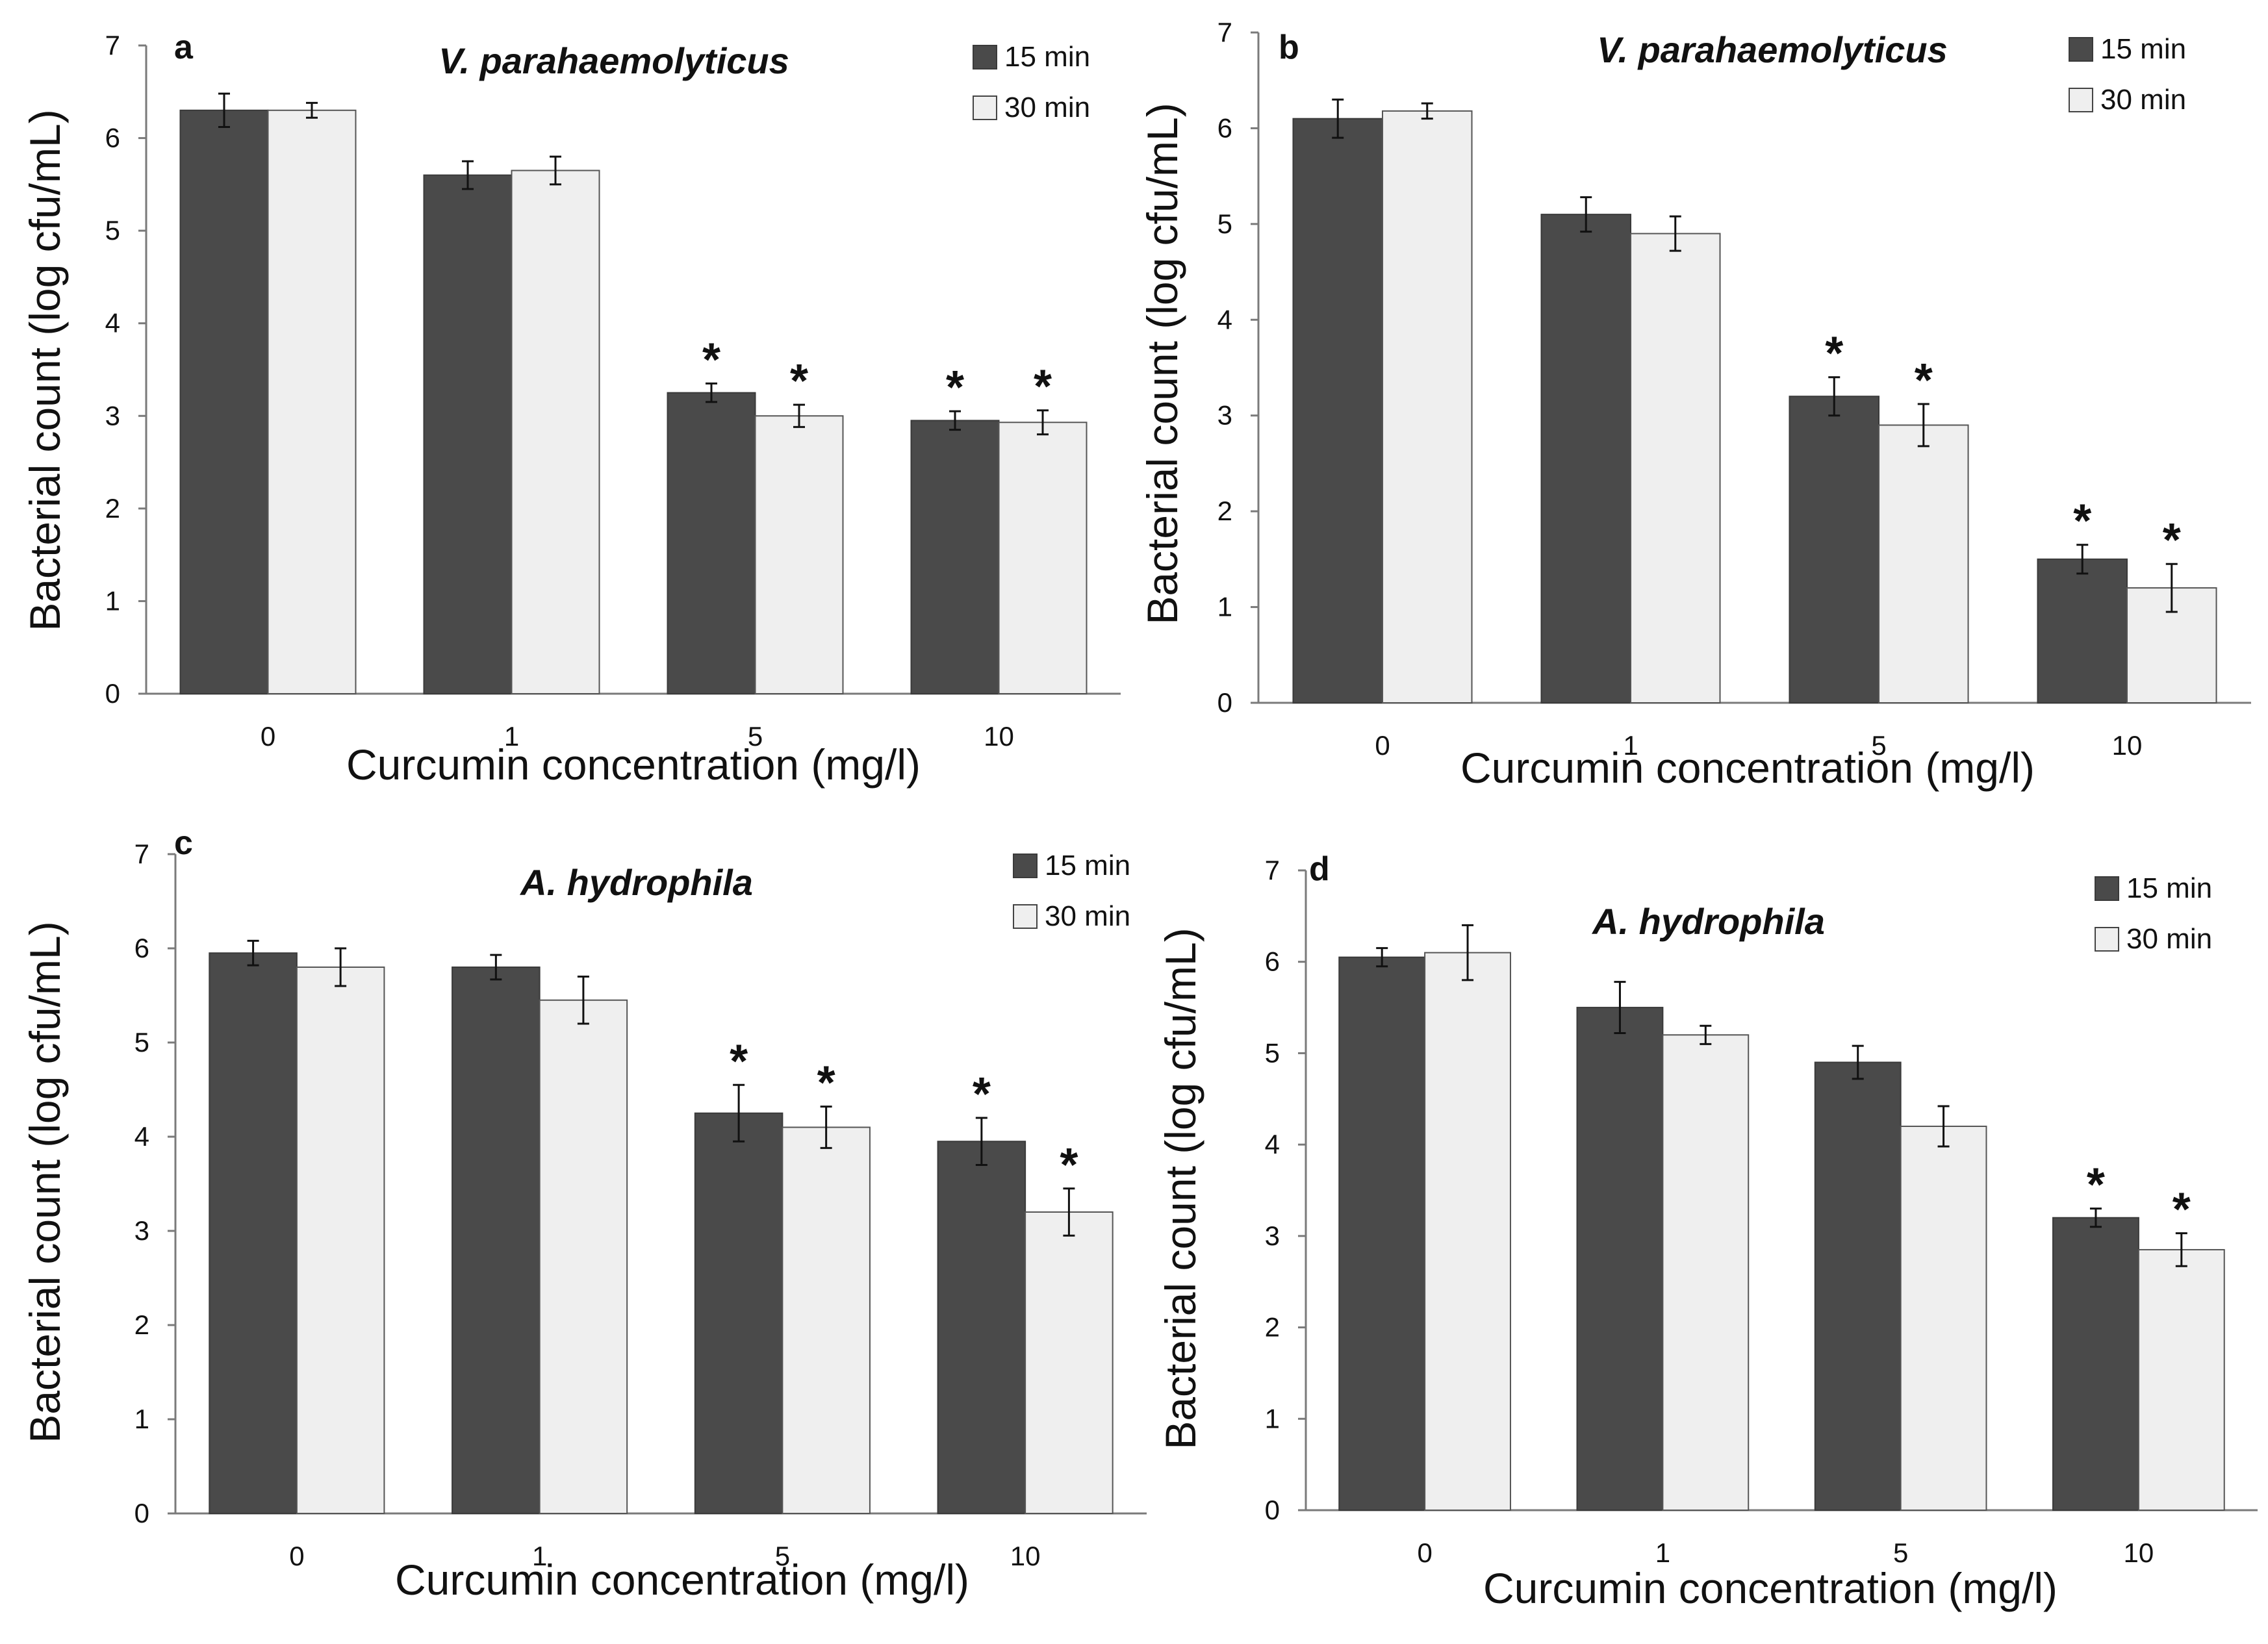 The height and width of the screenshot is (1644, 2268). Describe the element at coordinates (141, 1419) in the screenshot. I see `y-tick-label: 1` at that location.